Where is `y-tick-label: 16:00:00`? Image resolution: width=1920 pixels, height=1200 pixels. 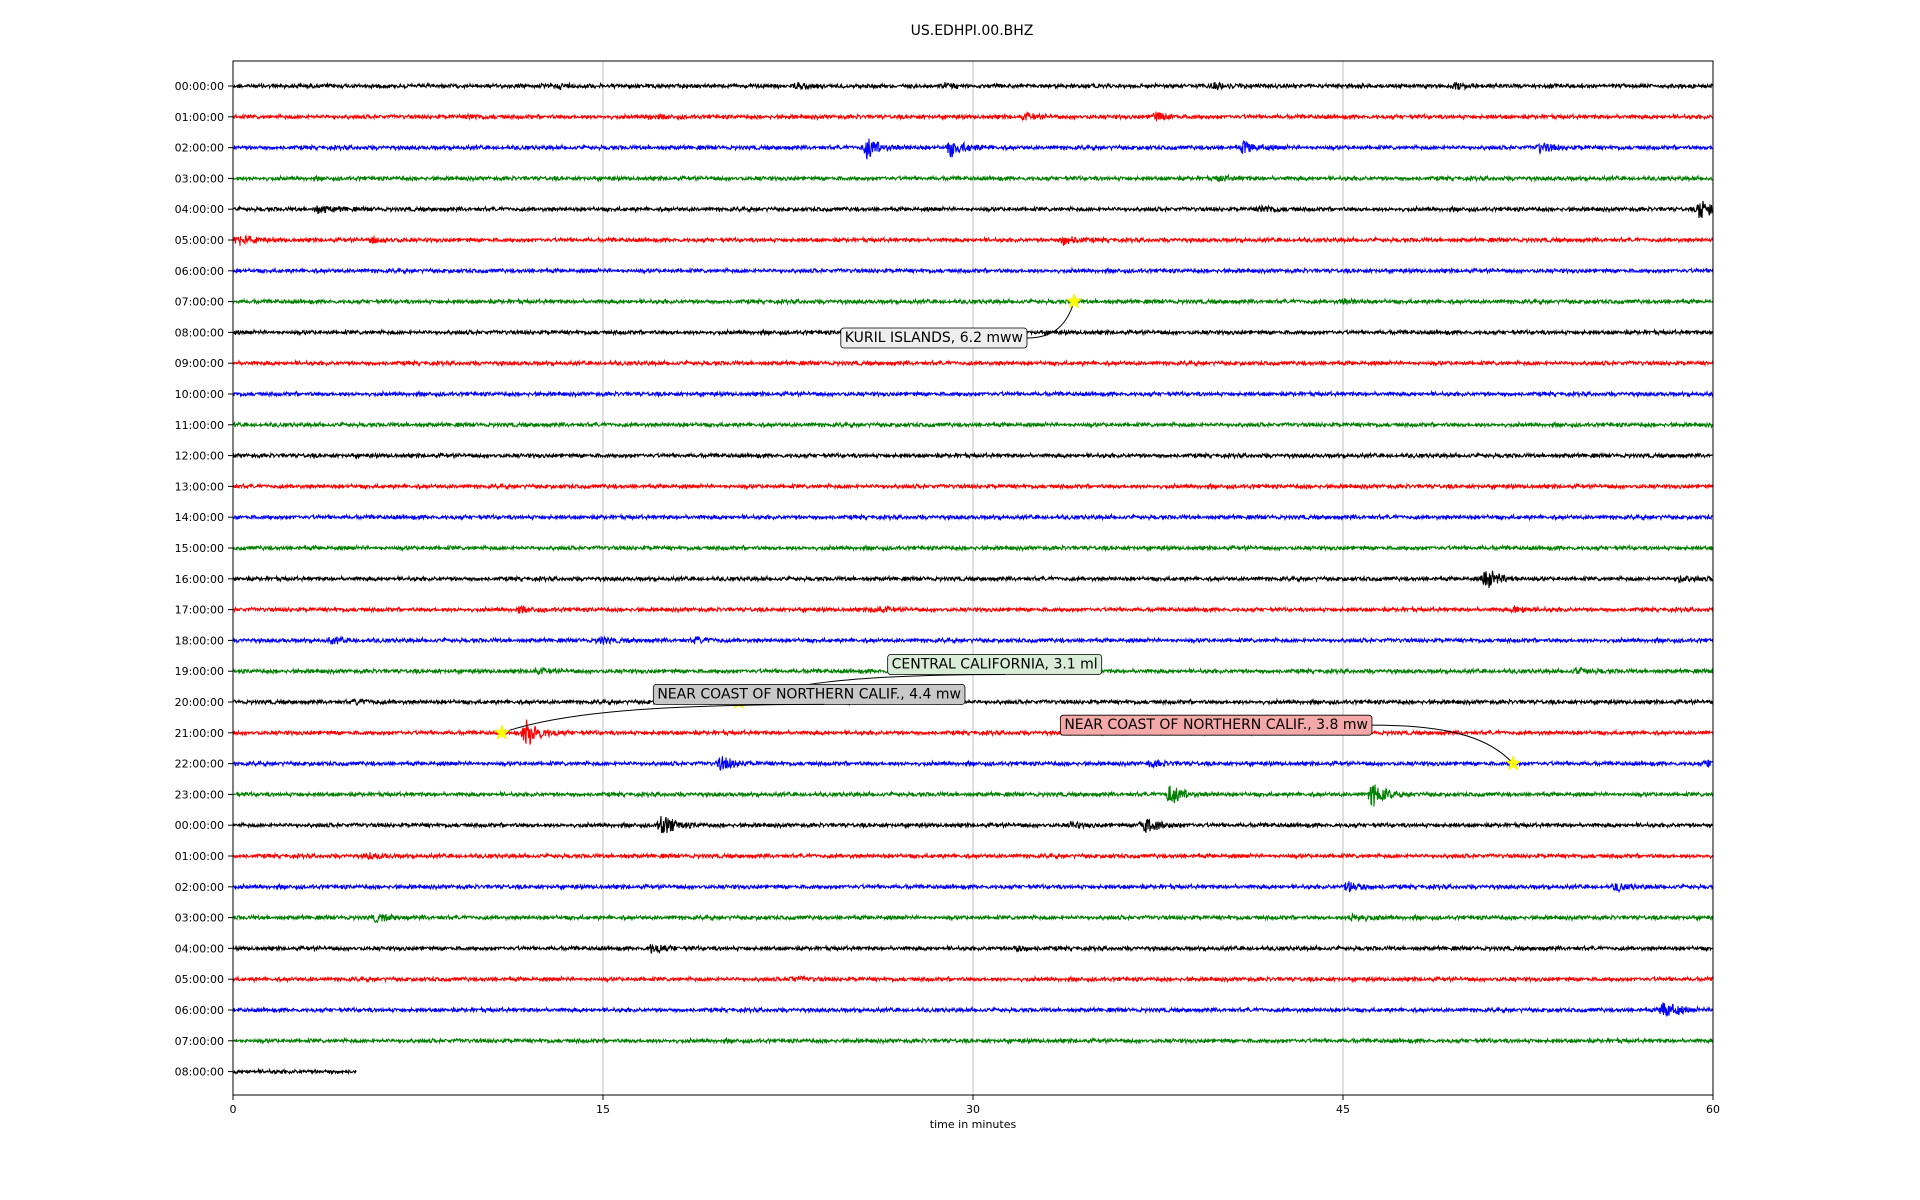 y-tick-label: 16:00:00 is located at coordinates (199, 579).